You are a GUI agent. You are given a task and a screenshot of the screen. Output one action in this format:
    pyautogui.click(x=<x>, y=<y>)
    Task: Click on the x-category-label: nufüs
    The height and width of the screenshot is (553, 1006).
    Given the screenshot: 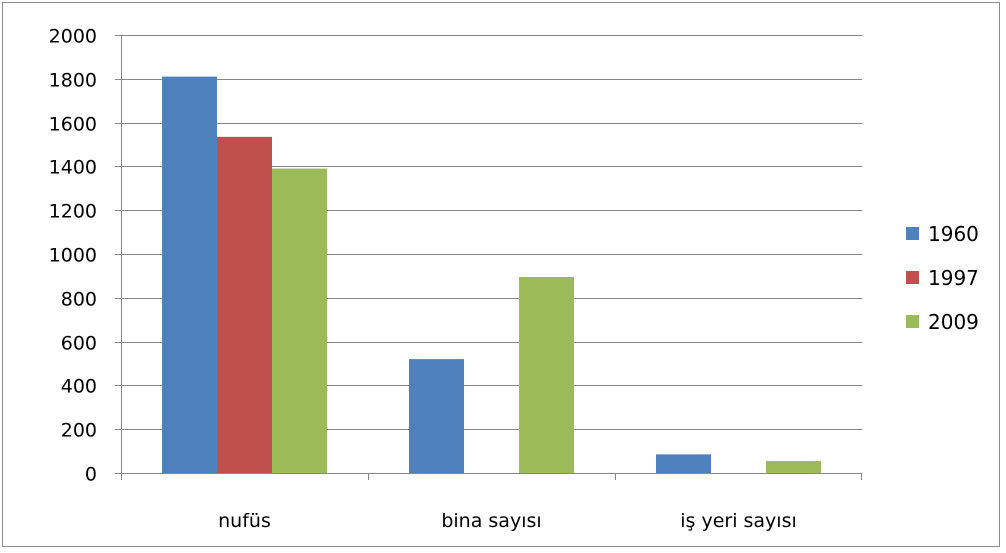 What is the action you would take?
    pyautogui.click(x=244, y=521)
    